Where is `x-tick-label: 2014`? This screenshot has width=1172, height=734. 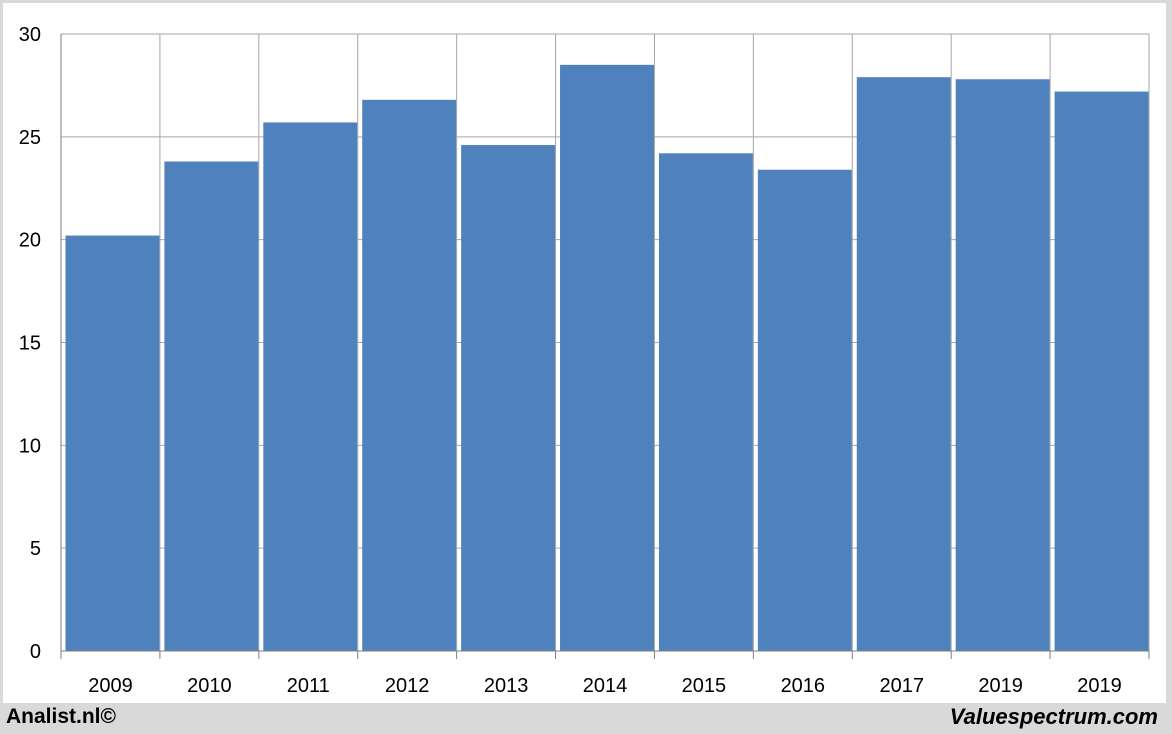 x-tick-label: 2014 is located at coordinates (605, 686).